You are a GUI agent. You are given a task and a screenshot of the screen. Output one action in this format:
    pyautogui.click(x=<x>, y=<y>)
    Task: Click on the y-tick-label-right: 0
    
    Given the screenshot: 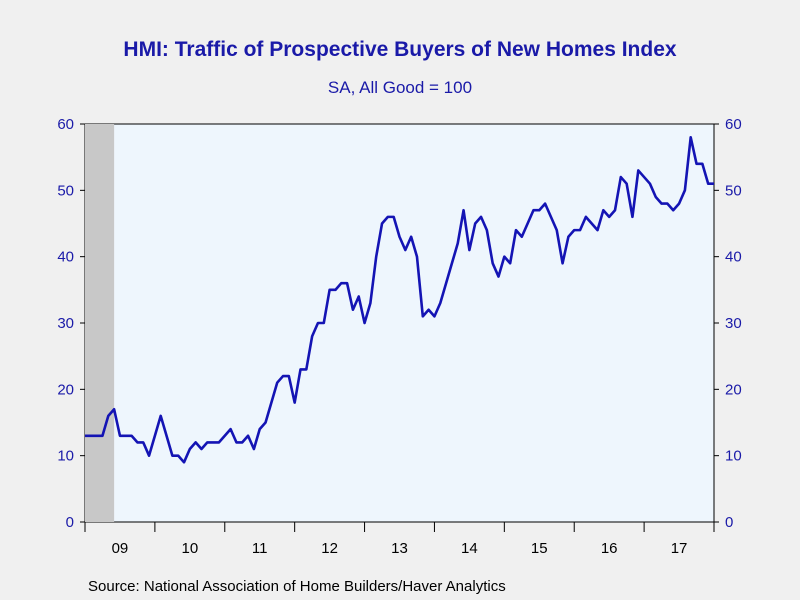 What is the action you would take?
    pyautogui.click(x=729, y=522)
    